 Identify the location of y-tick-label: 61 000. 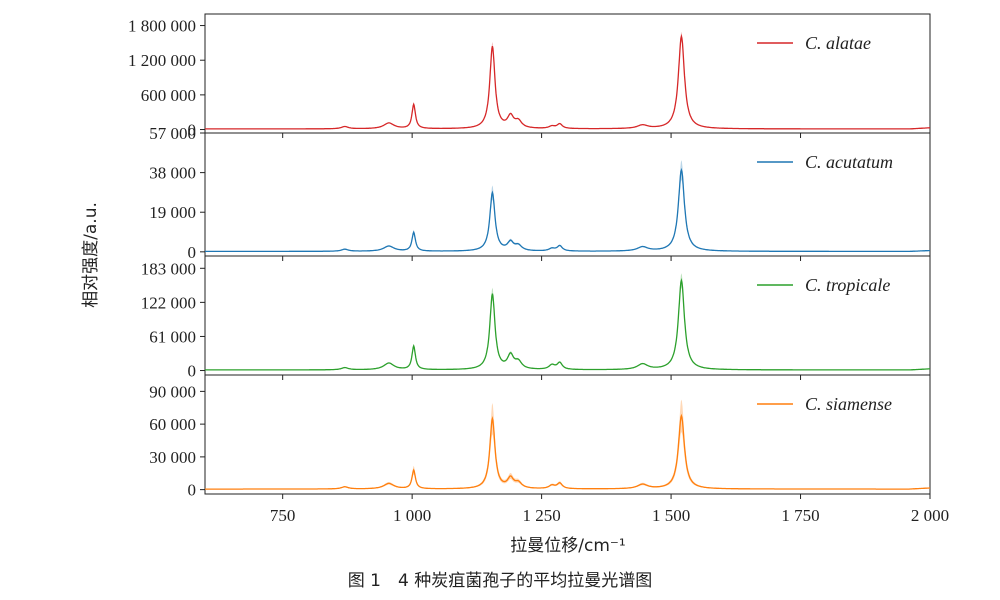
(172, 336).